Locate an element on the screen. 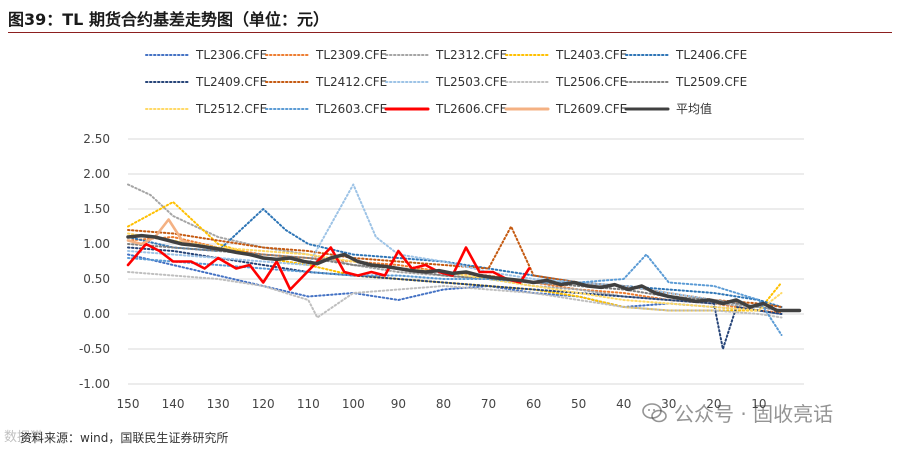 This screenshot has height=452, width=900. y-tick-label: 0.00 is located at coordinates (96, 314).